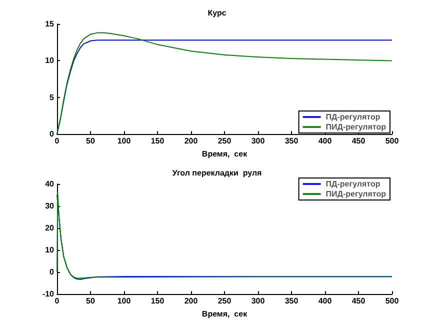  Describe the element at coordinates (50, 228) in the screenshot. I see `y-tick-label: 20` at that location.